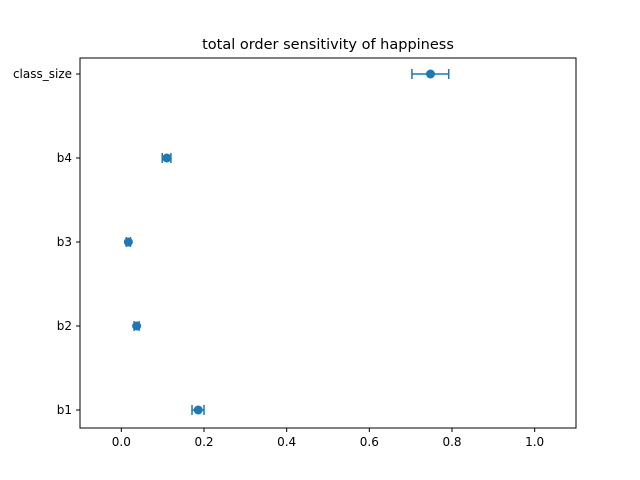  Describe the element at coordinates (46, 242) in the screenshot. I see `y-axis: b1 b2 b3 b4 class_size` at that location.